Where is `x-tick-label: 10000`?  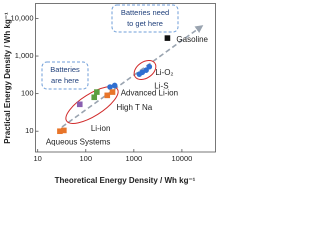
x-tick-label: 10000 is located at coordinates (181, 158).